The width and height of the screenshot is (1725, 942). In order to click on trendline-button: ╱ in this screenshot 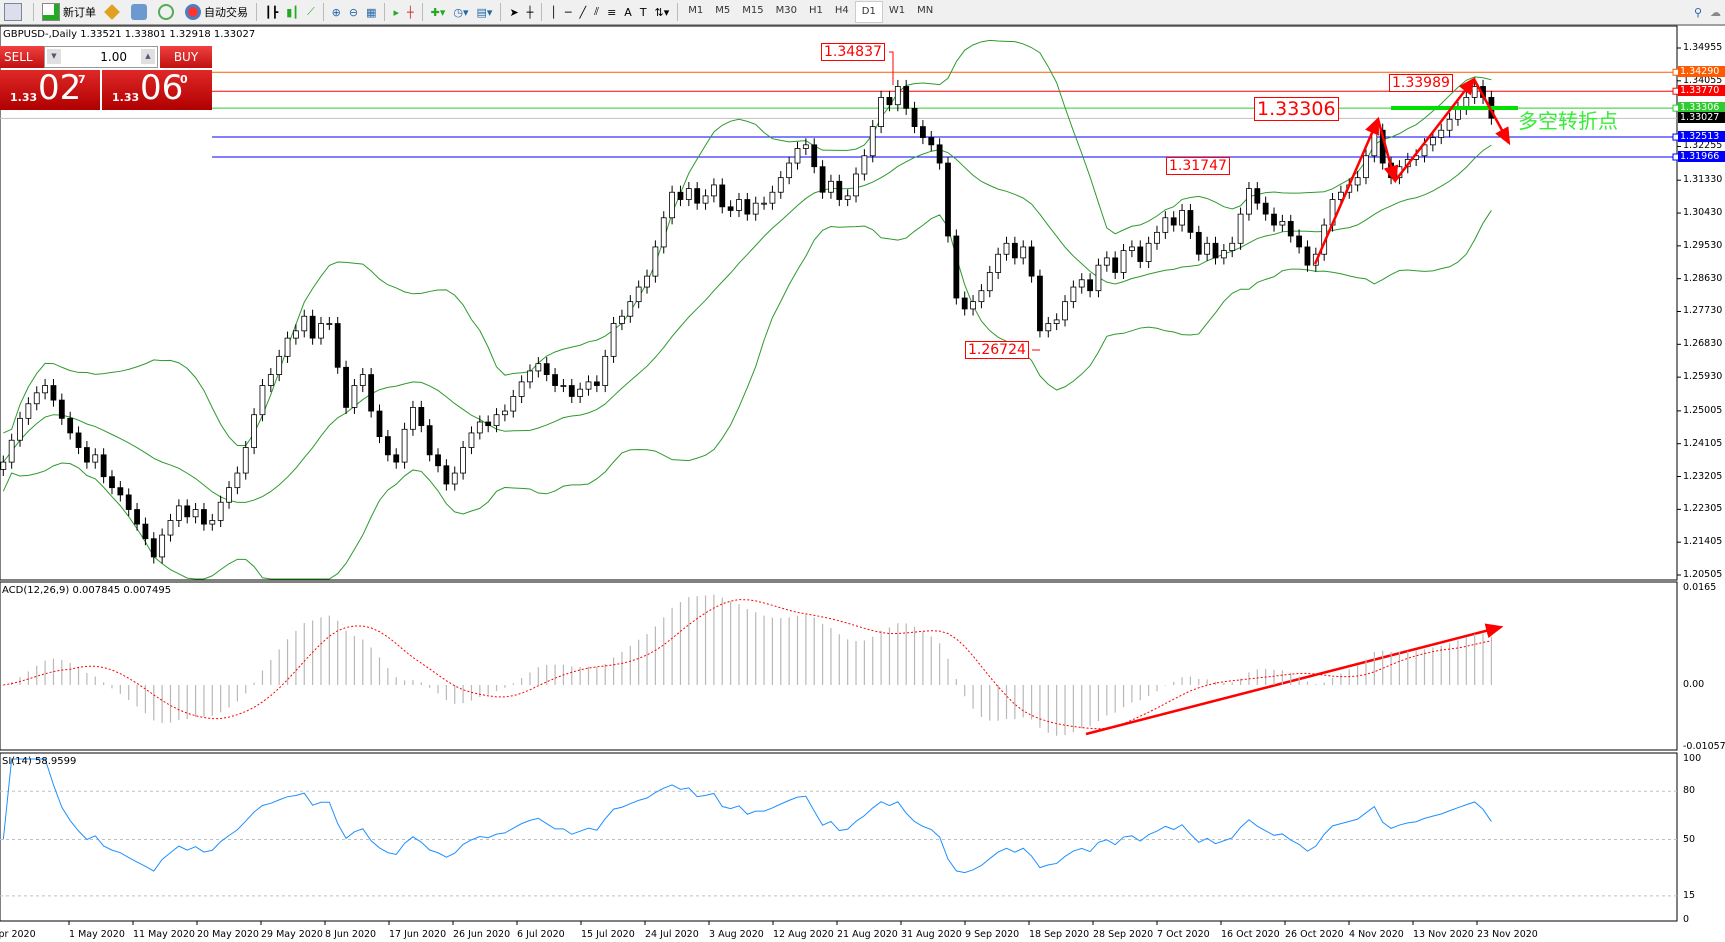, I will do `click(583, 12)`.